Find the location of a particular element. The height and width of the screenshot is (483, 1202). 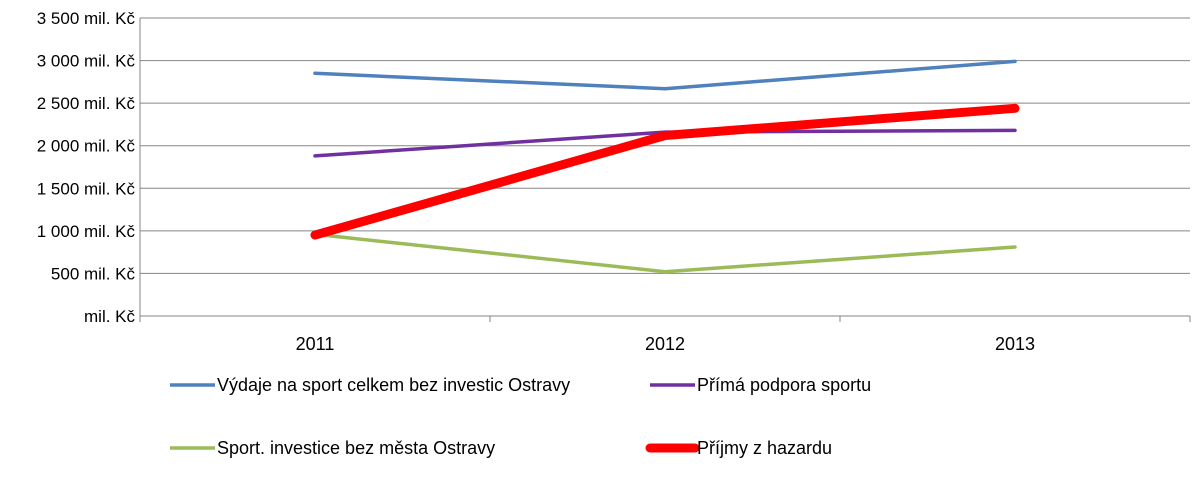

y-tick-label: 2 000 mil. Kč is located at coordinates (86, 146).